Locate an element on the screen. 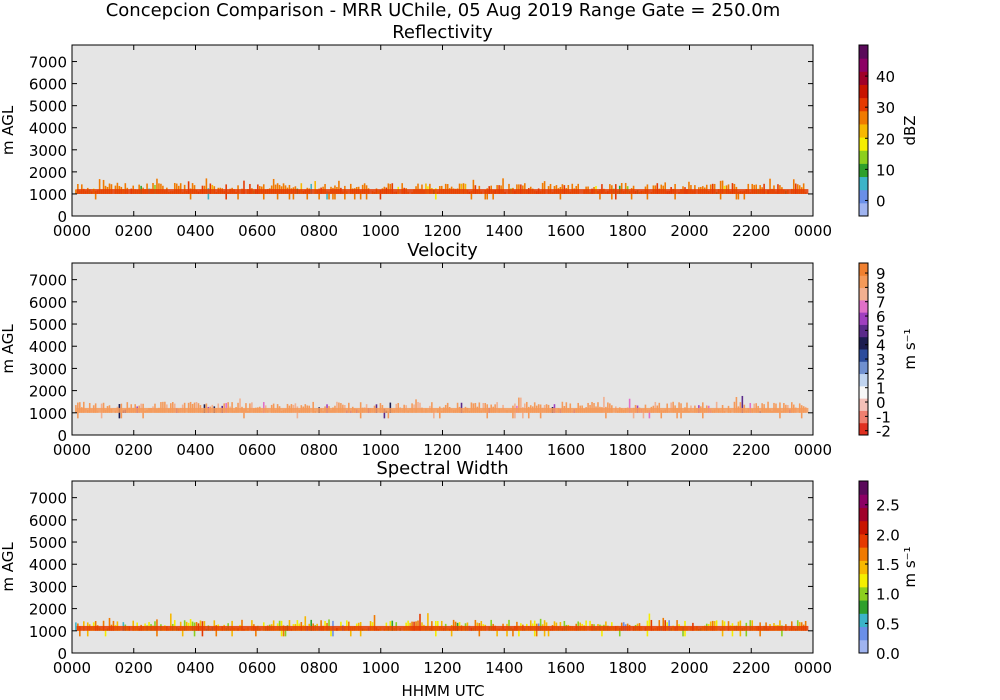 This screenshot has height=700, width=1000. y-tick-label: 1000 is located at coordinates (48, 414).